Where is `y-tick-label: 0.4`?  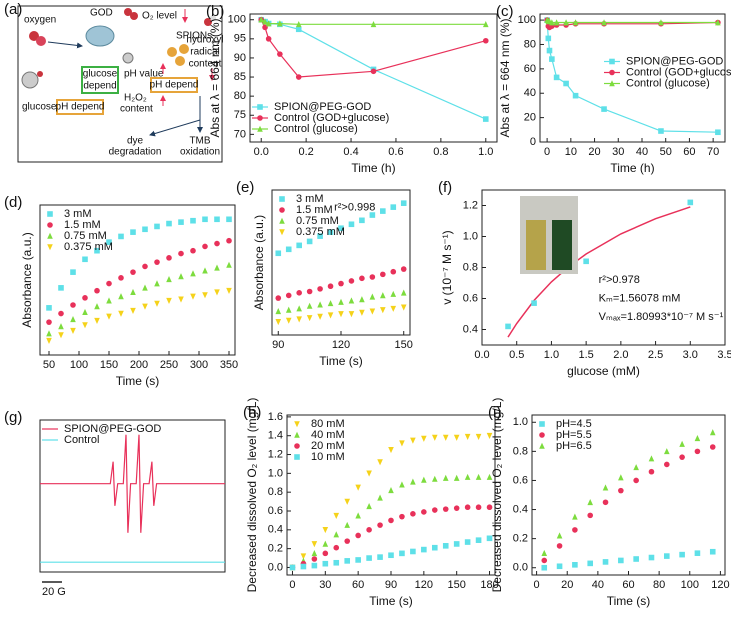
y-tick-label: 0.4 is located at coordinates (470, 329).